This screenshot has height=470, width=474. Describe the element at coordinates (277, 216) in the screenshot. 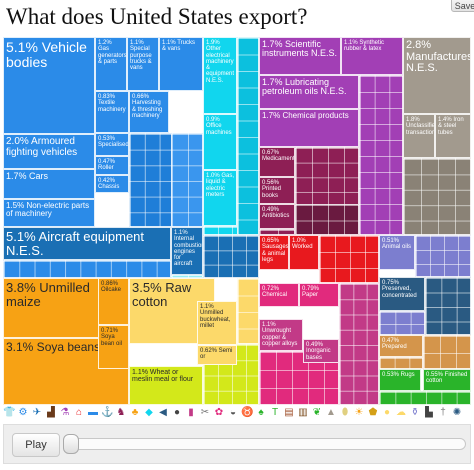

I see `product-cell: 0.49% Antibiotics` at that location.